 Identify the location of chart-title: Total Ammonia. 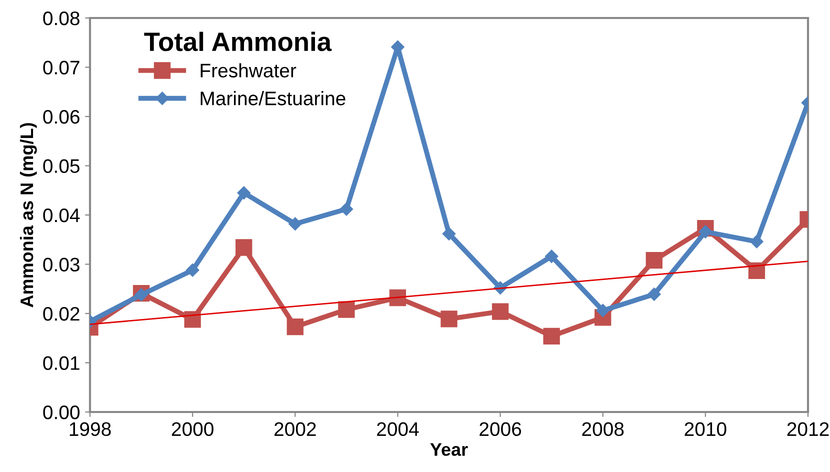
(238, 42).